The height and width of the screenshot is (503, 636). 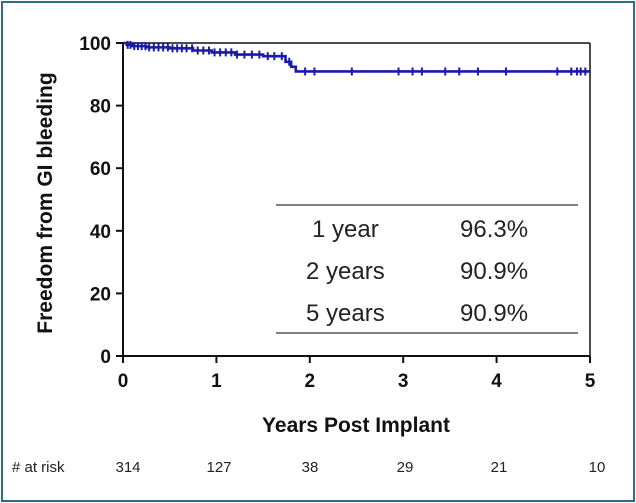 What do you see at coordinates (357, 374) in the screenshot?
I see `x-ticks: 0 1 2 3 4 5` at bounding box center [357, 374].